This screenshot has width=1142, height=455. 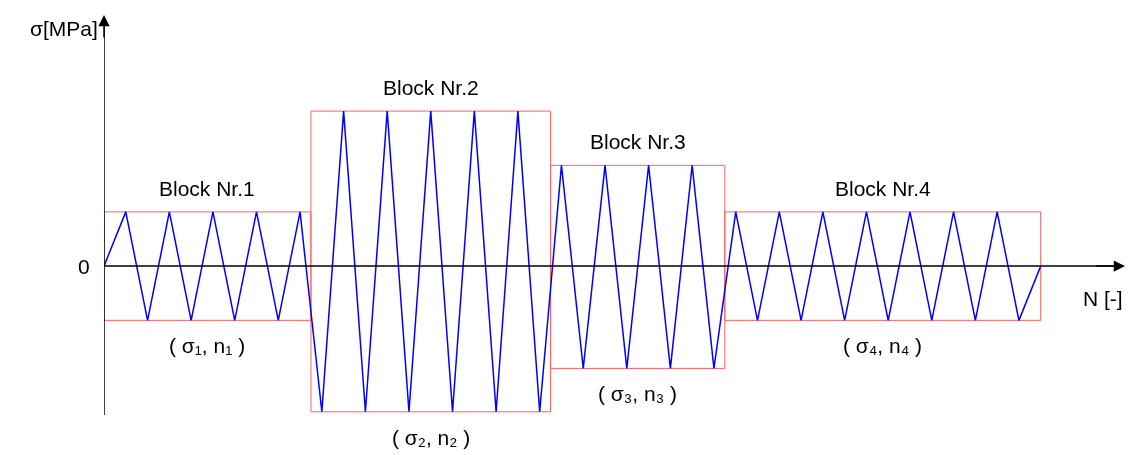 I want to click on annotation: Block Nr.1, so click(x=207, y=188).